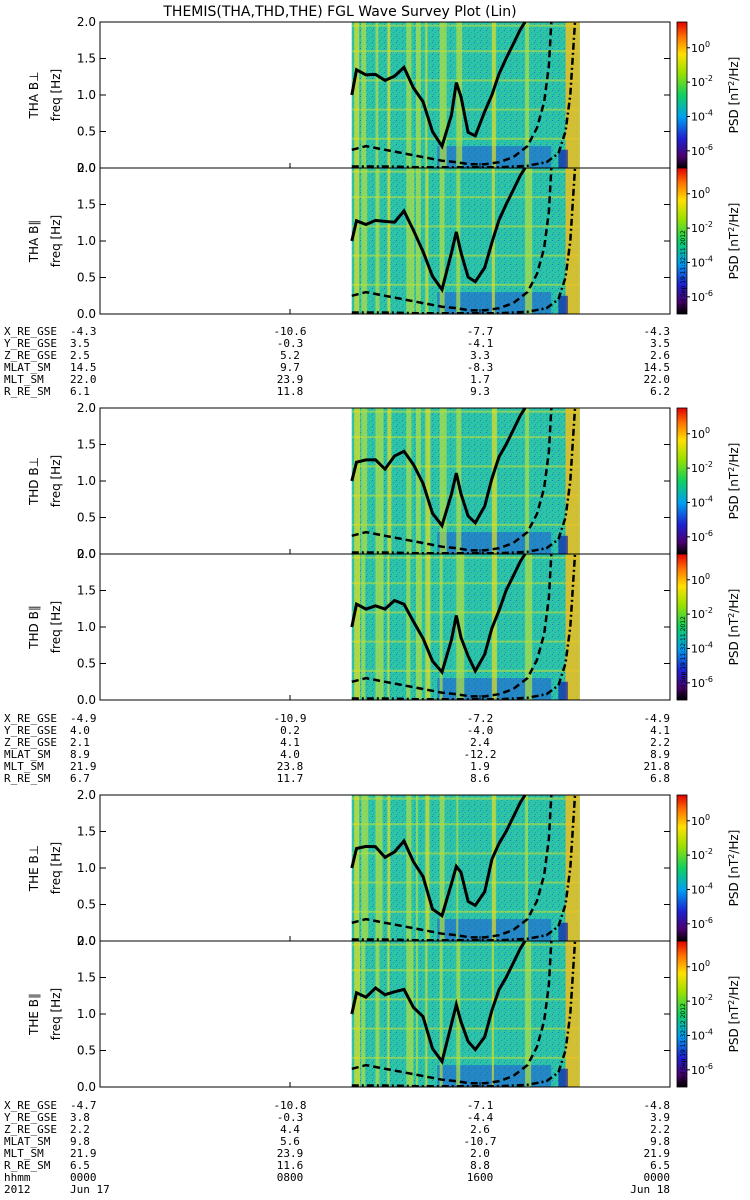 The image size is (750, 1200). I want to click on colorbar-tick-label: 10⁰, so click(700, 579).